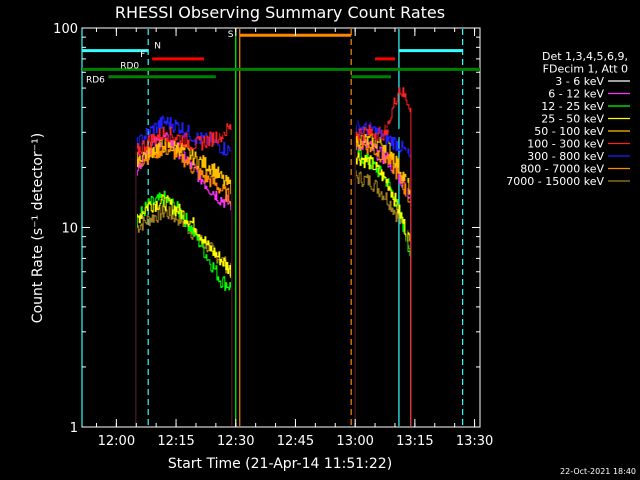 The image size is (640, 480). Describe the element at coordinates (565, 156) in the screenshot. I see `legend-entry-label: 300 - 800 keV` at that location.